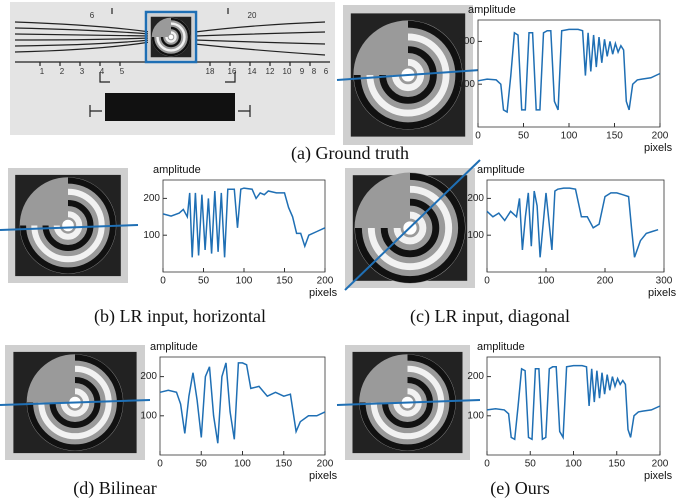 Image resolution: width=683 pixels, height=501 pixels. Describe the element at coordinates (252, 71) in the screenshot. I see `ruler-label: 14` at that location.